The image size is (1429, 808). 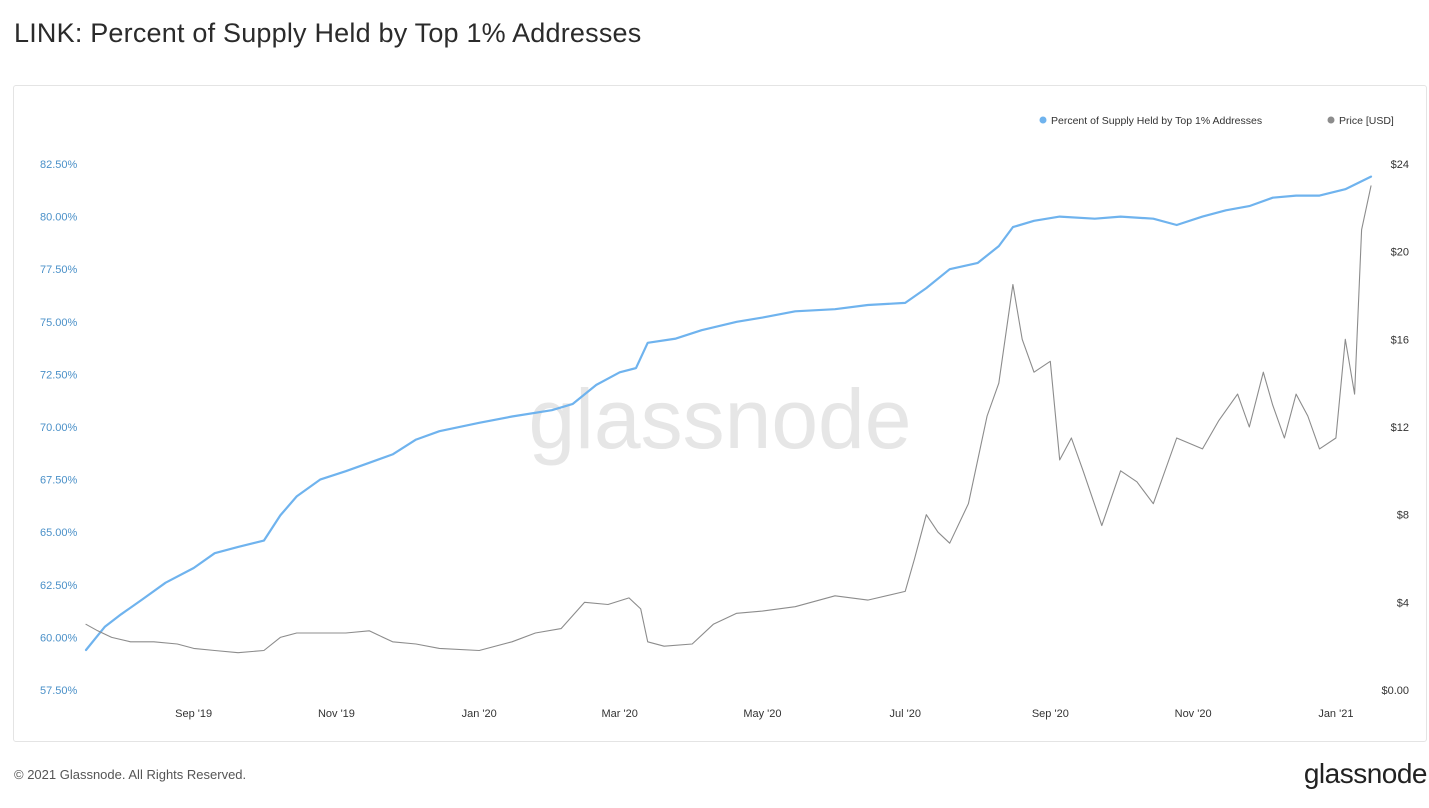 What do you see at coordinates (59, 481) in the screenshot?
I see `left-tick-label: 67.50%` at bounding box center [59, 481].